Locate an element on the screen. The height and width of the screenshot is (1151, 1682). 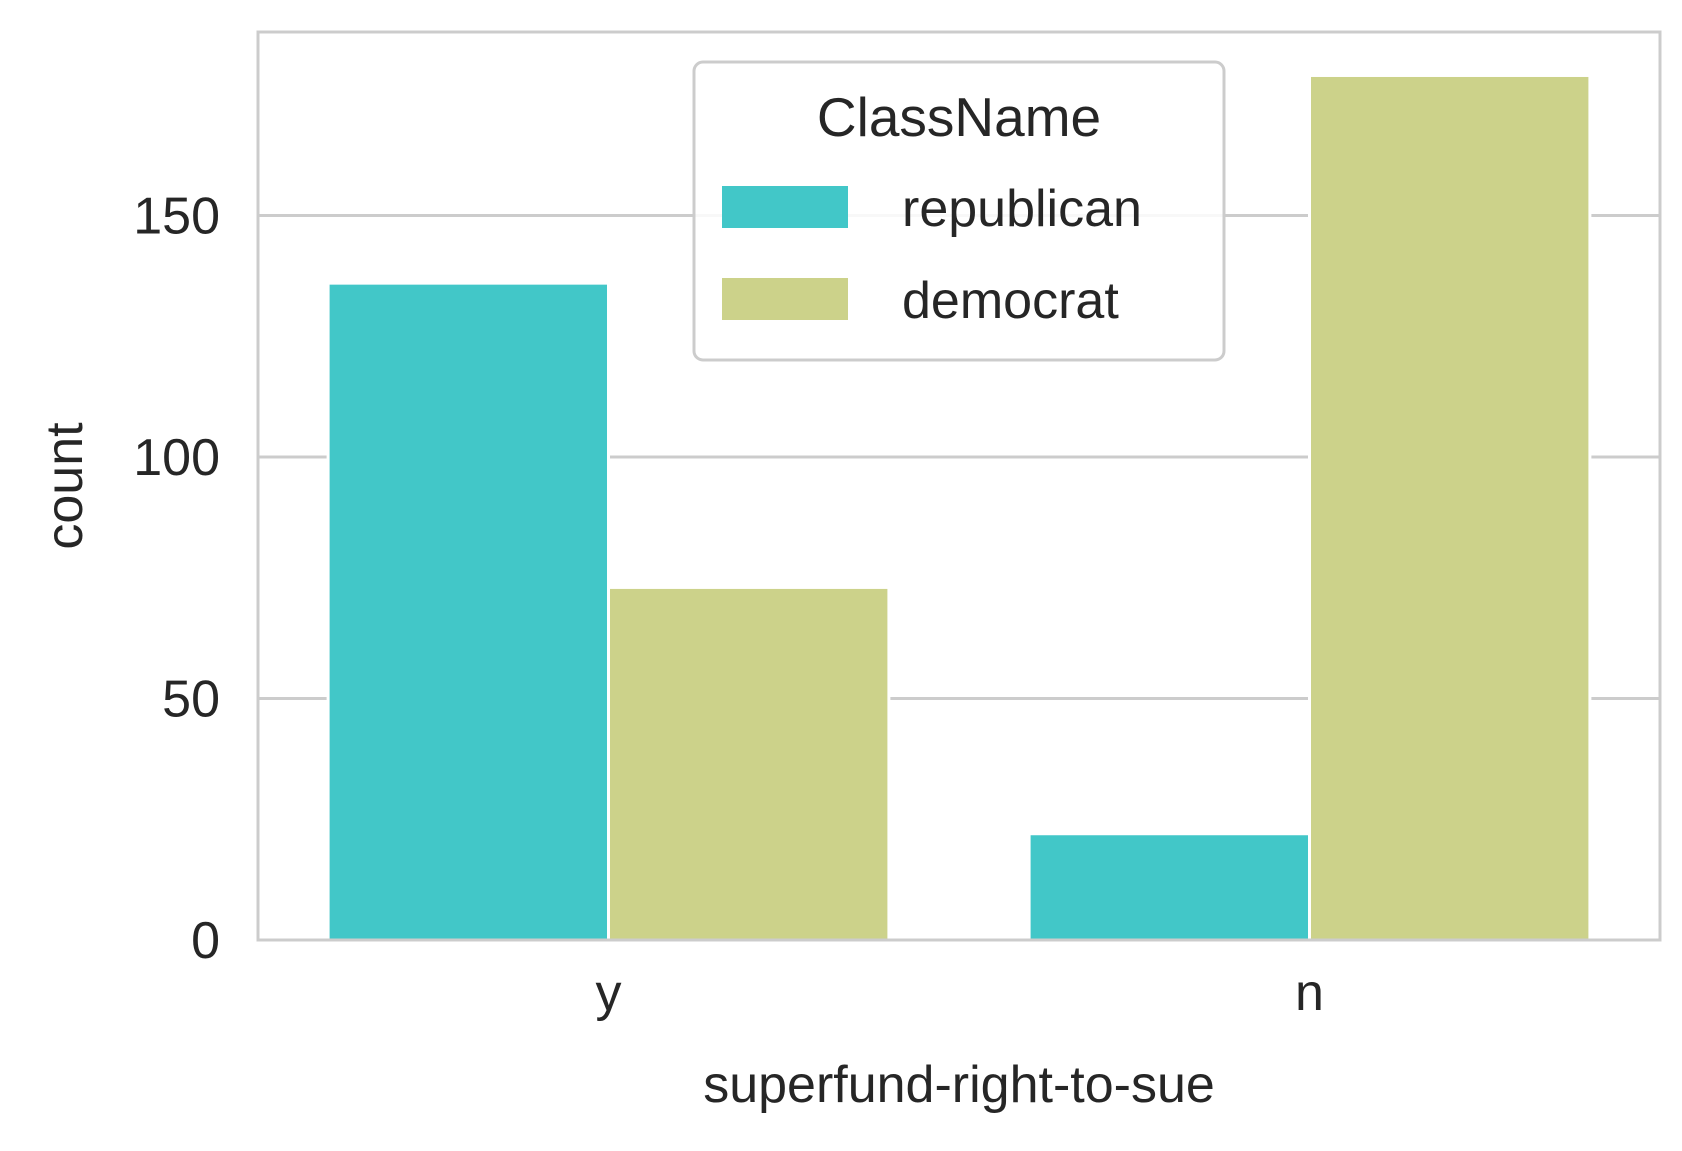
y-tick-label: 0 is located at coordinates (205, 941).